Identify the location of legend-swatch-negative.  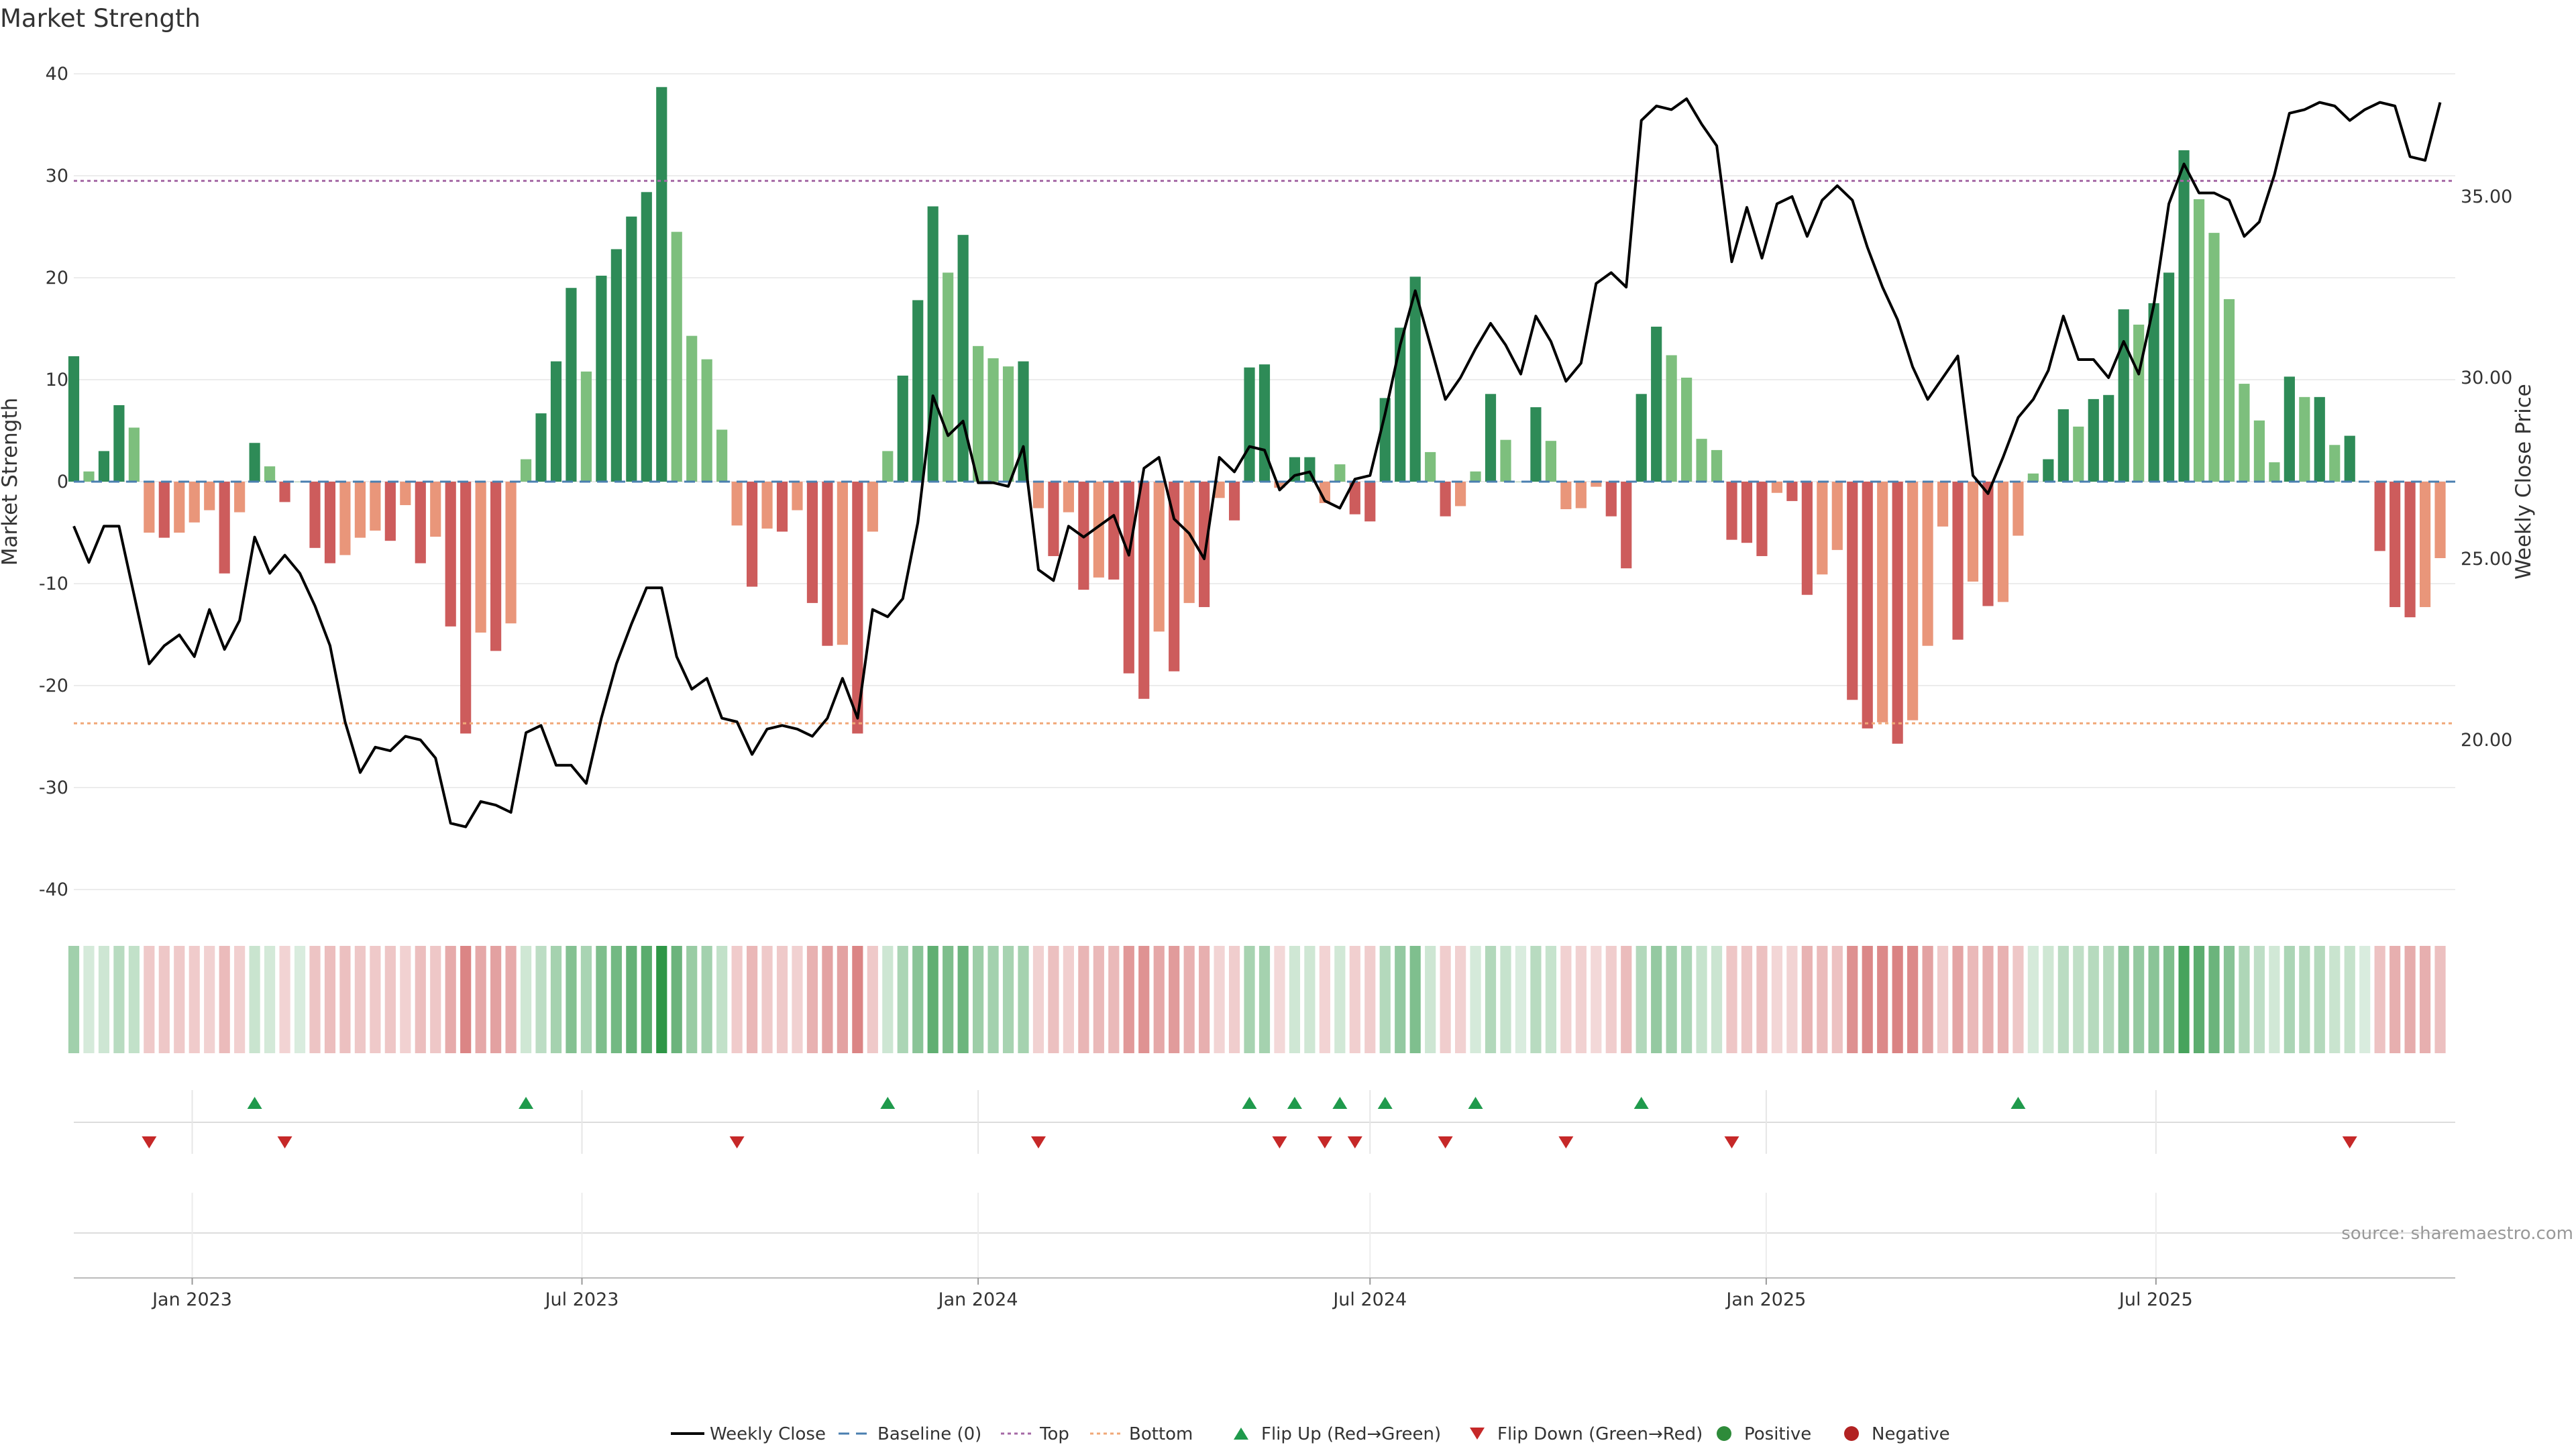
(1851, 1433).